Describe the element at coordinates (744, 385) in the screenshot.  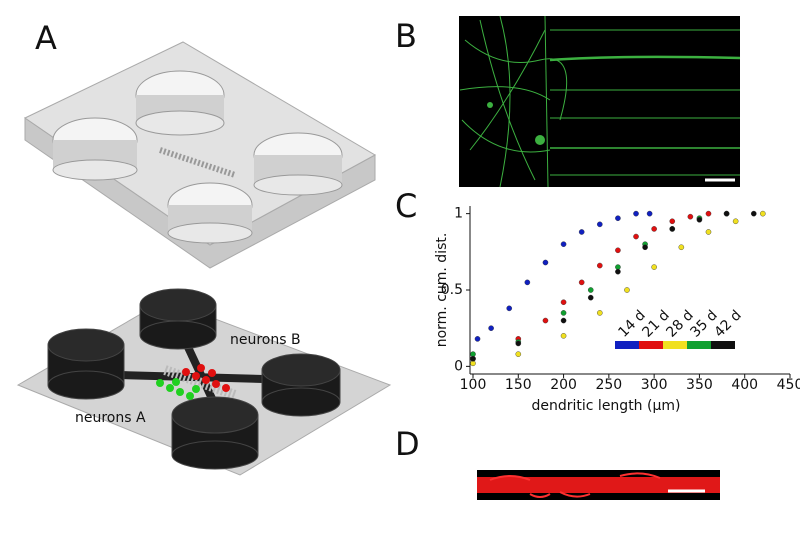
I see `x-tick-label: 400` at that location.